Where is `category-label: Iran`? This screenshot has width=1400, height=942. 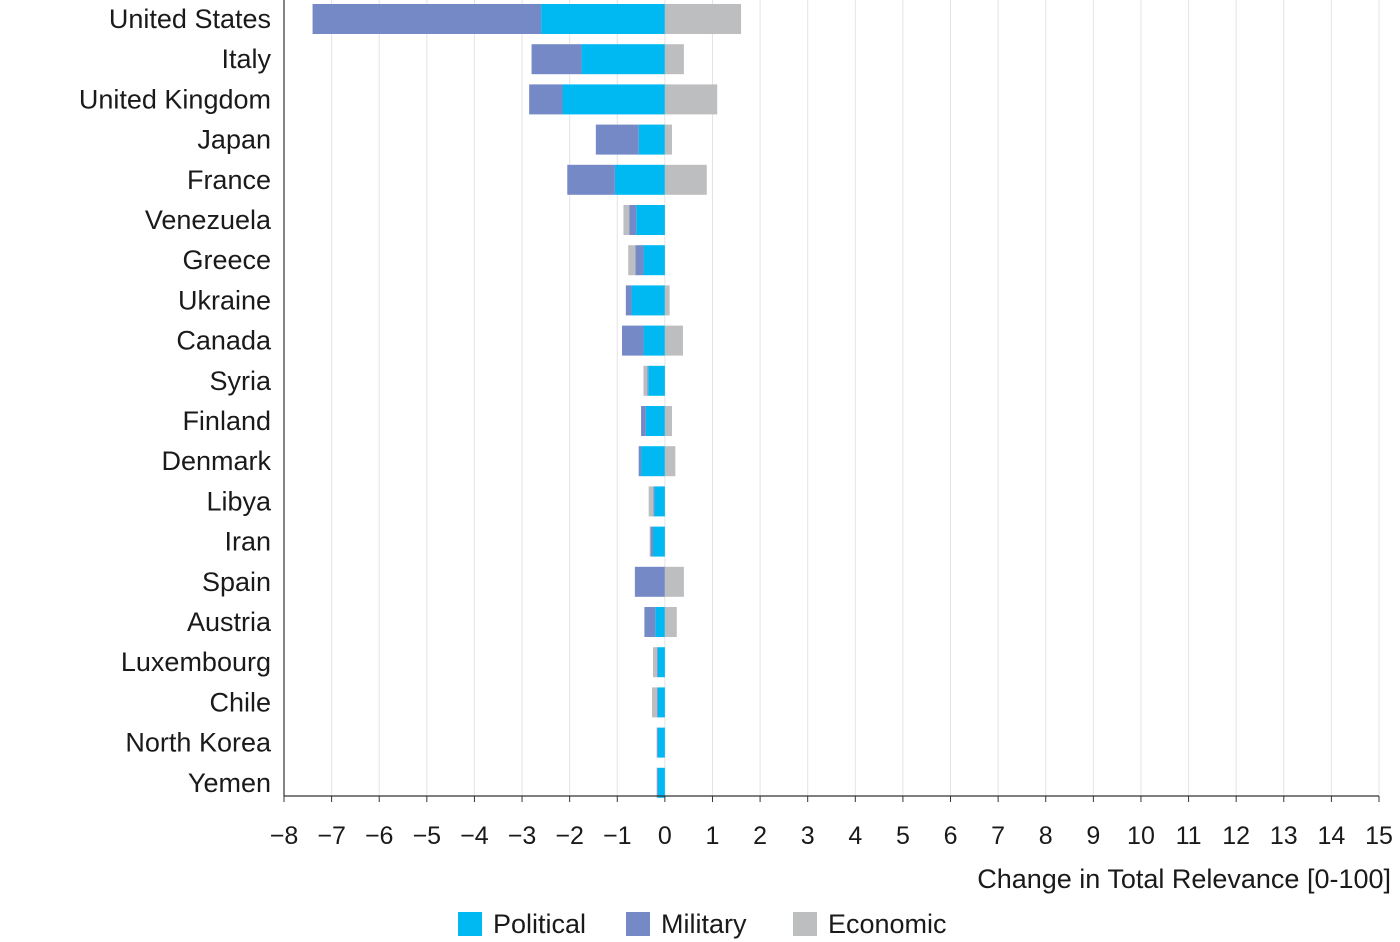
category-label: Iran is located at coordinates (247, 542).